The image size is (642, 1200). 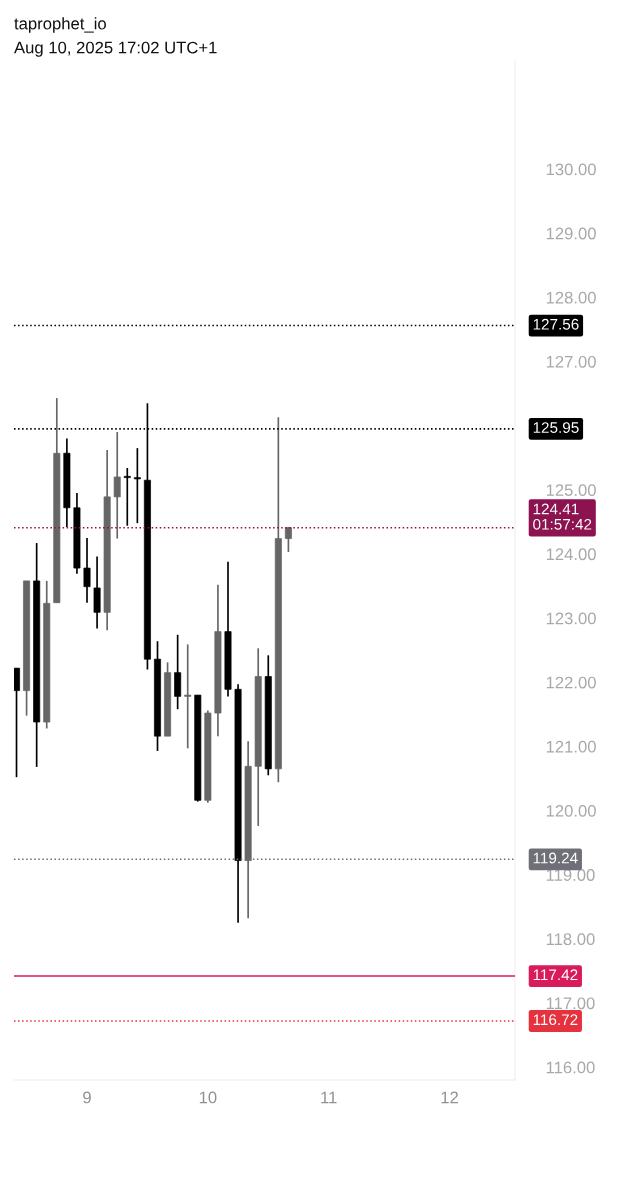 I want to click on y-tick-label: 128.00, so click(x=571, y=297).